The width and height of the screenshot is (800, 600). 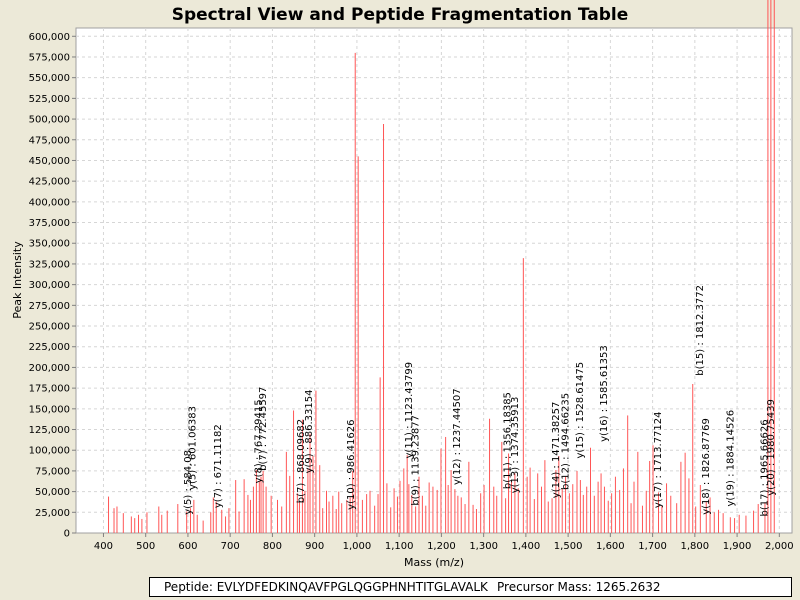 What do you see at coordinates (779, 546) in the screenshot?
I see `x-tick-label: 2,000` at bounding box center [779, 546].